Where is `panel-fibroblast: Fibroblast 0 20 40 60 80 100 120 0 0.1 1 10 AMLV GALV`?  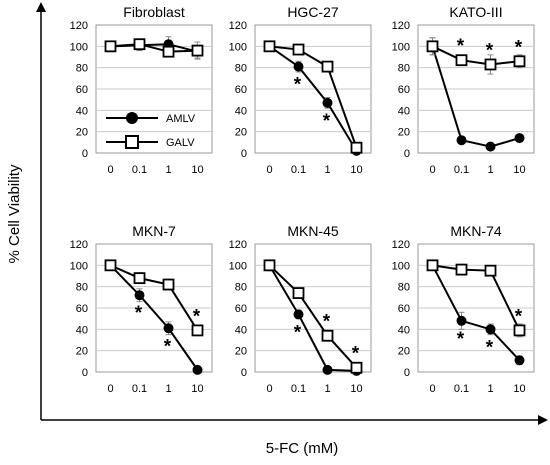 panel-fibroblast: Fibroblast 0 20 40 60 80 100 120 0 0.1 1 10 AMLV GALV is located at coordinates (141, 90).